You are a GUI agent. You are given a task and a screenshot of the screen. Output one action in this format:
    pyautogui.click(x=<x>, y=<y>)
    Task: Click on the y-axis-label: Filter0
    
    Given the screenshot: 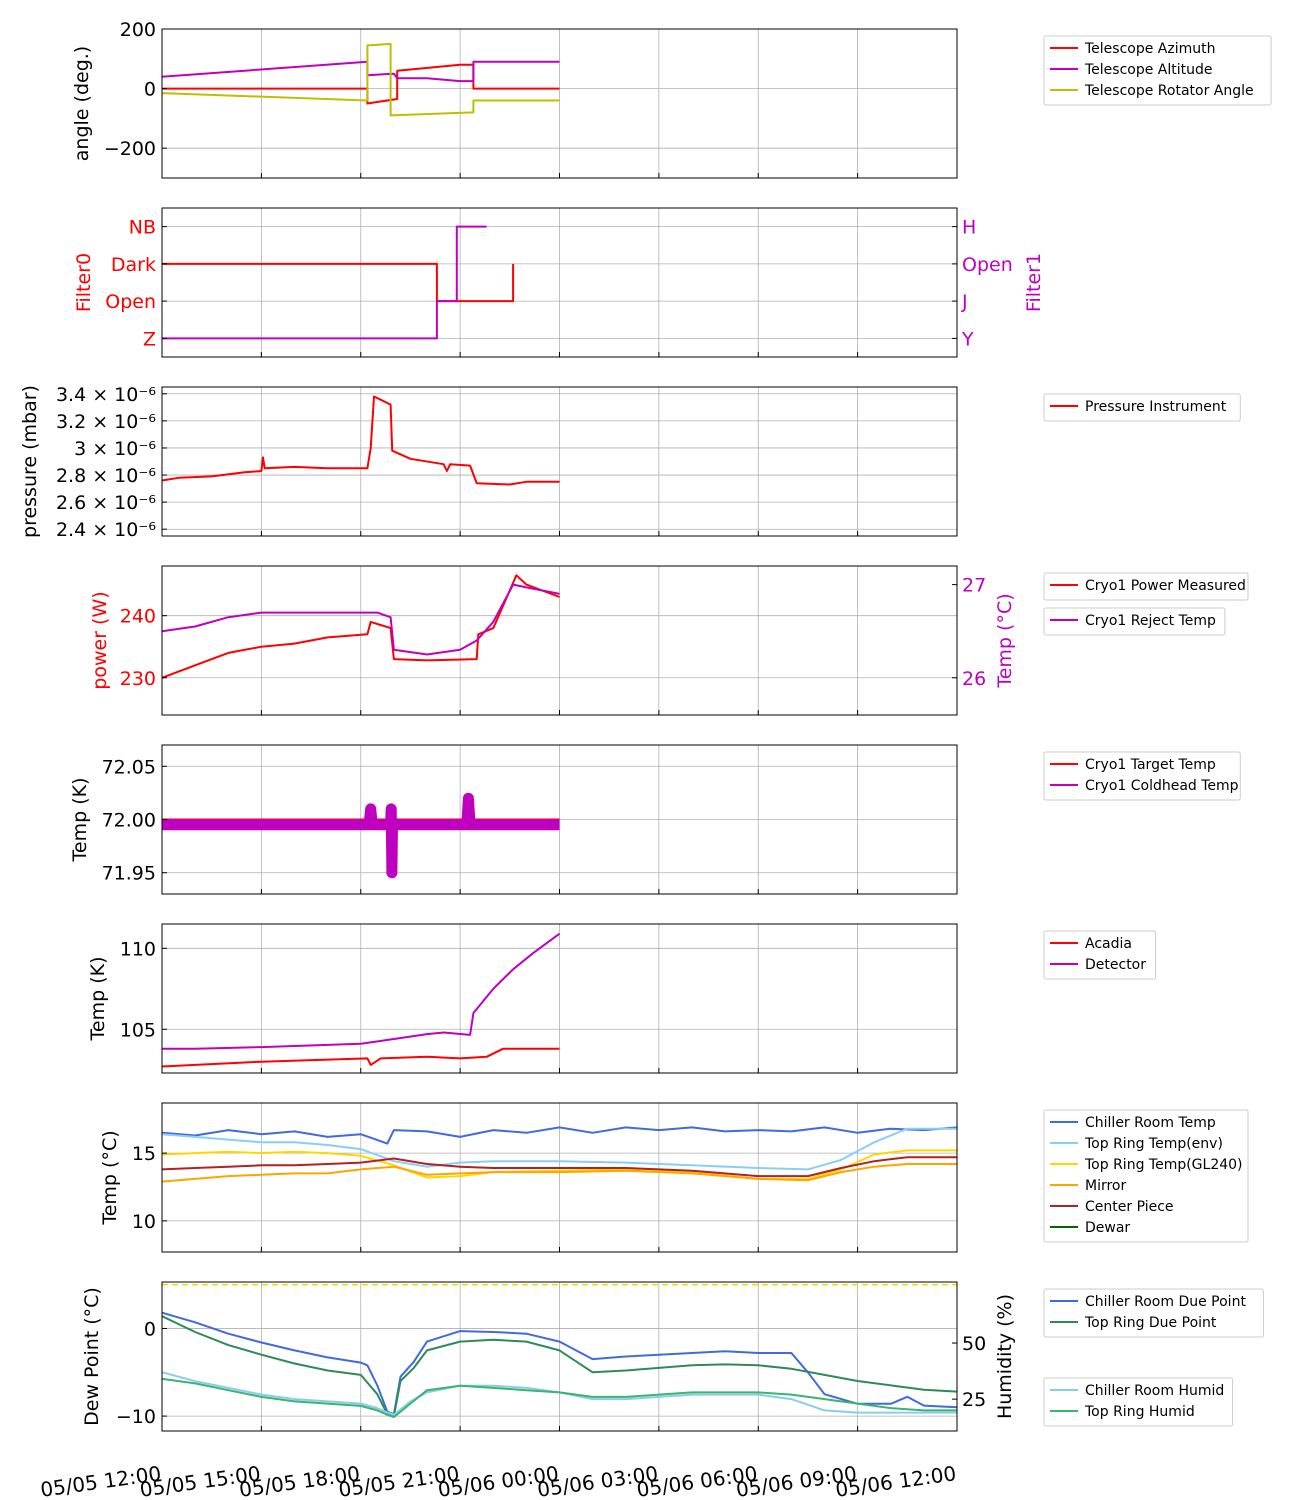 What is the action you would take?
    pyautogui.click(x=84, y=282)
    